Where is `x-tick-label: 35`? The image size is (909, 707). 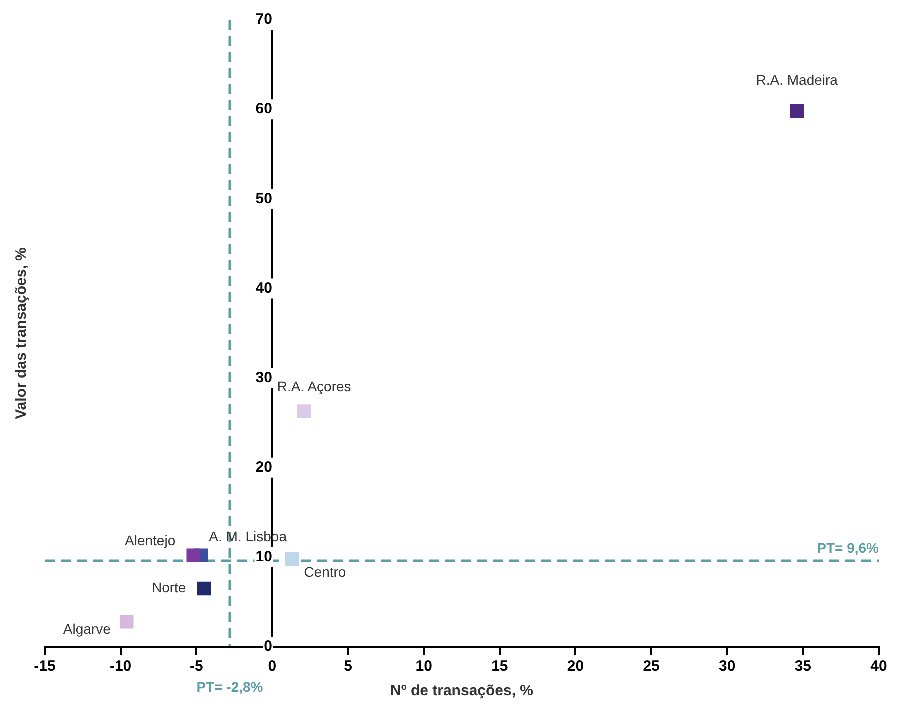
x-tick-label: 35 is located at coordinates (803, 667).